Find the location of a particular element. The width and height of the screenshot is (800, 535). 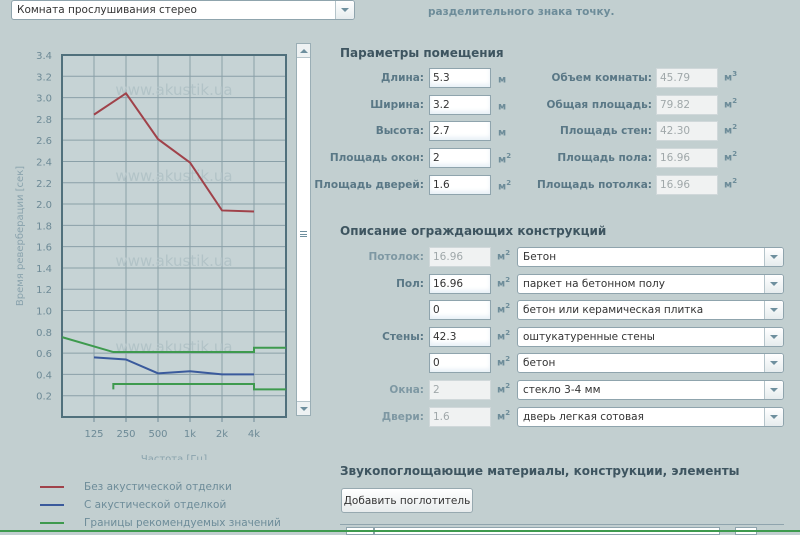

y-tick-label: 0.8 is located at coordinates (44, 333).